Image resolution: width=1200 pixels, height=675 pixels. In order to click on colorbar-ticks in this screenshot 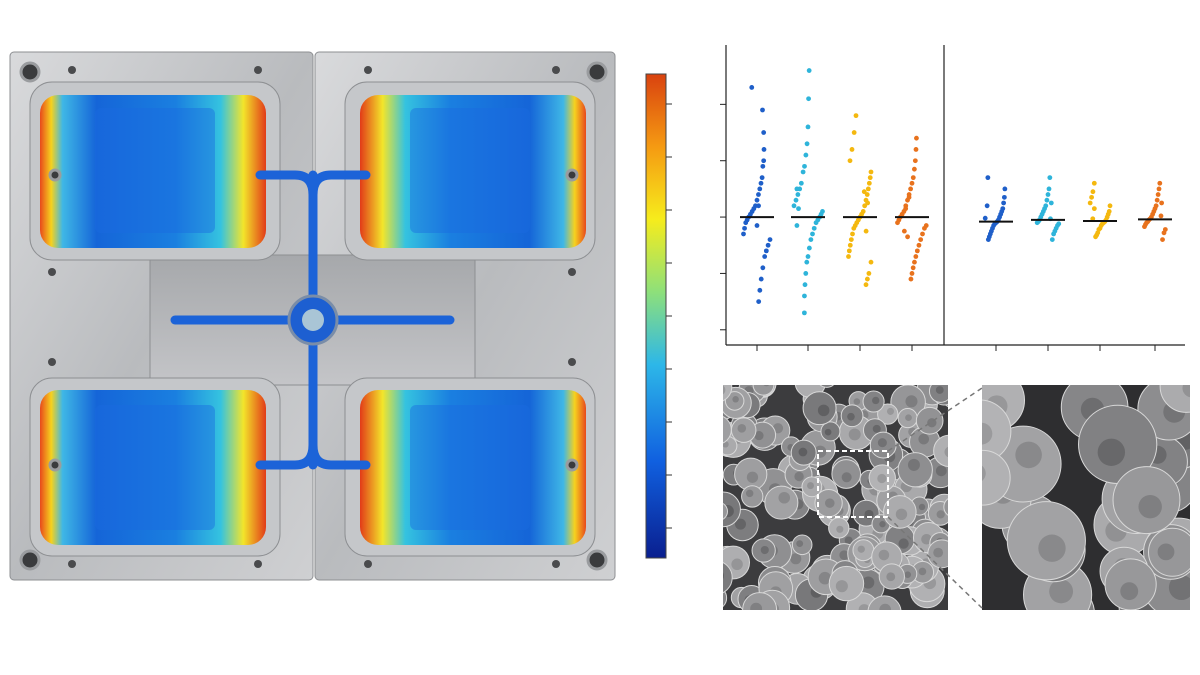, I will do `click(669, 316)`.